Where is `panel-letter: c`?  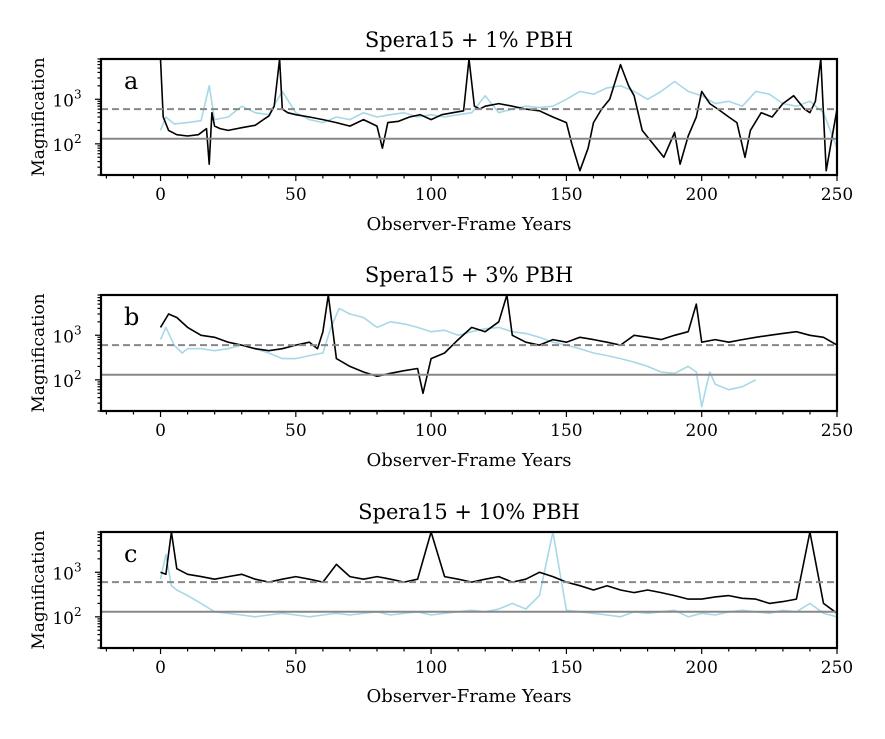 panel-letter: c is located at coordinates (130, 554).